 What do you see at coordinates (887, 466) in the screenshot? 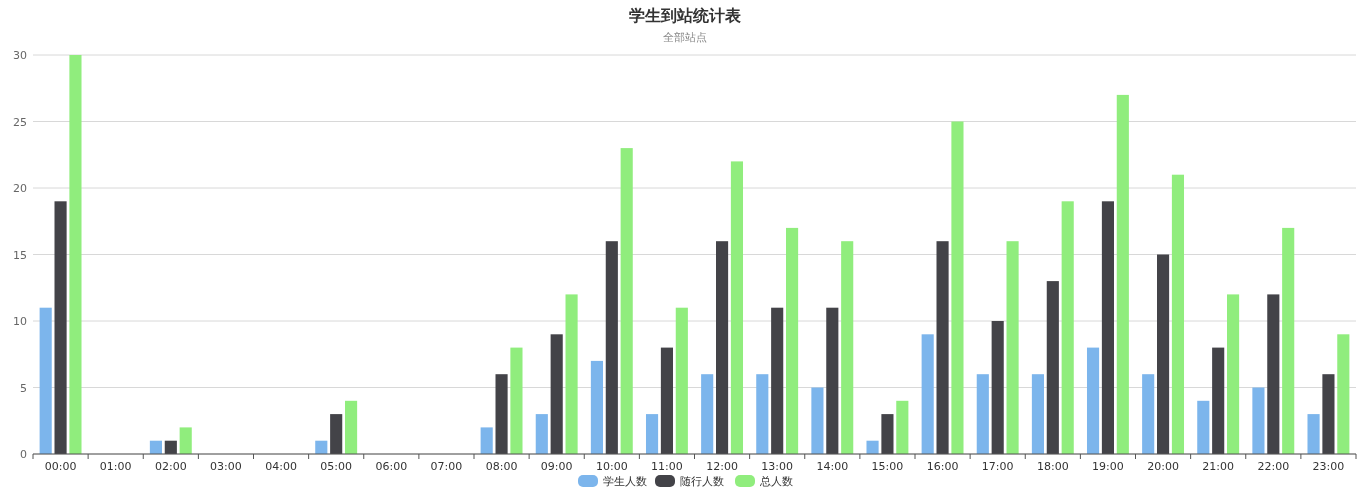
I see `x-tick-label: 15:00` at bounding box center [887, 466].